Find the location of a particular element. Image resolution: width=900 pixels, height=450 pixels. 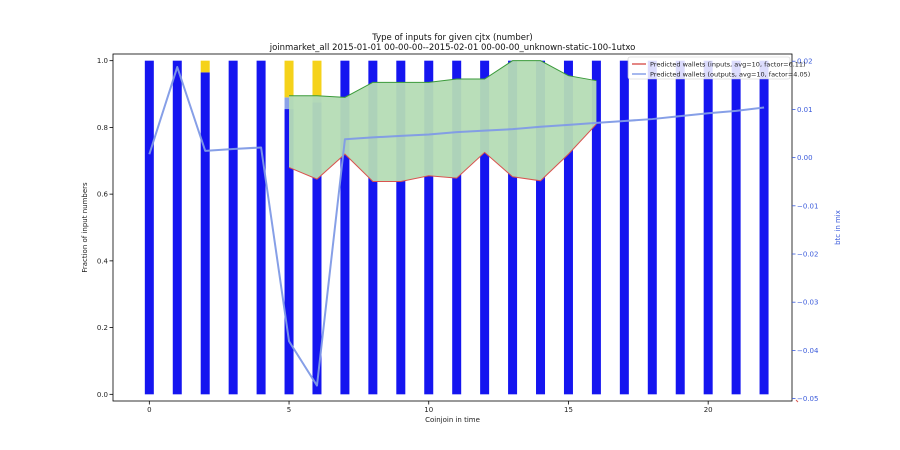

y-tick-label-0.4: 0.4 is located at coordinates (103, 261).